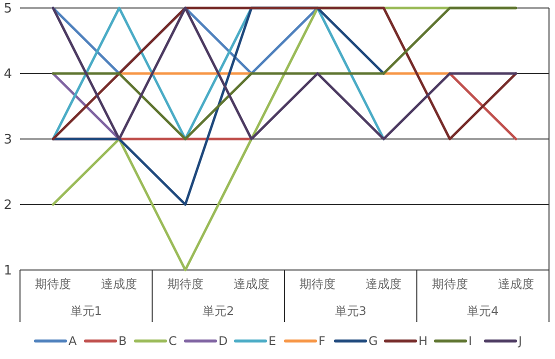 The width and height of the screenshot is (555, 359). What do you see at coordinates (520, 341) in the screenshot?
I see `legend-label: J` at bounding box center [520, 341].